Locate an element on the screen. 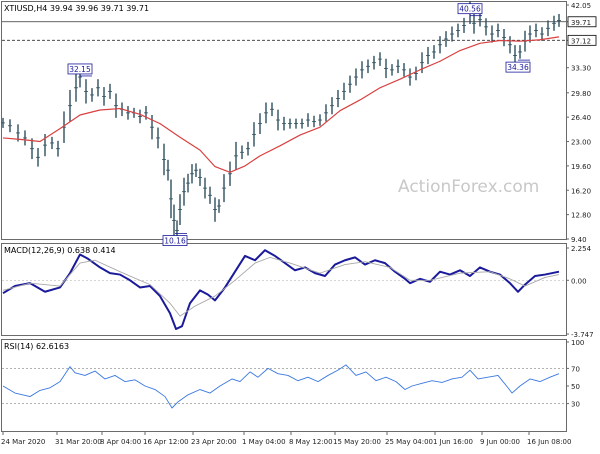 The width and height of the screenshot is (600, 454). rsi-layer: 100 70 50 30 is located at coordinates (293, 374).